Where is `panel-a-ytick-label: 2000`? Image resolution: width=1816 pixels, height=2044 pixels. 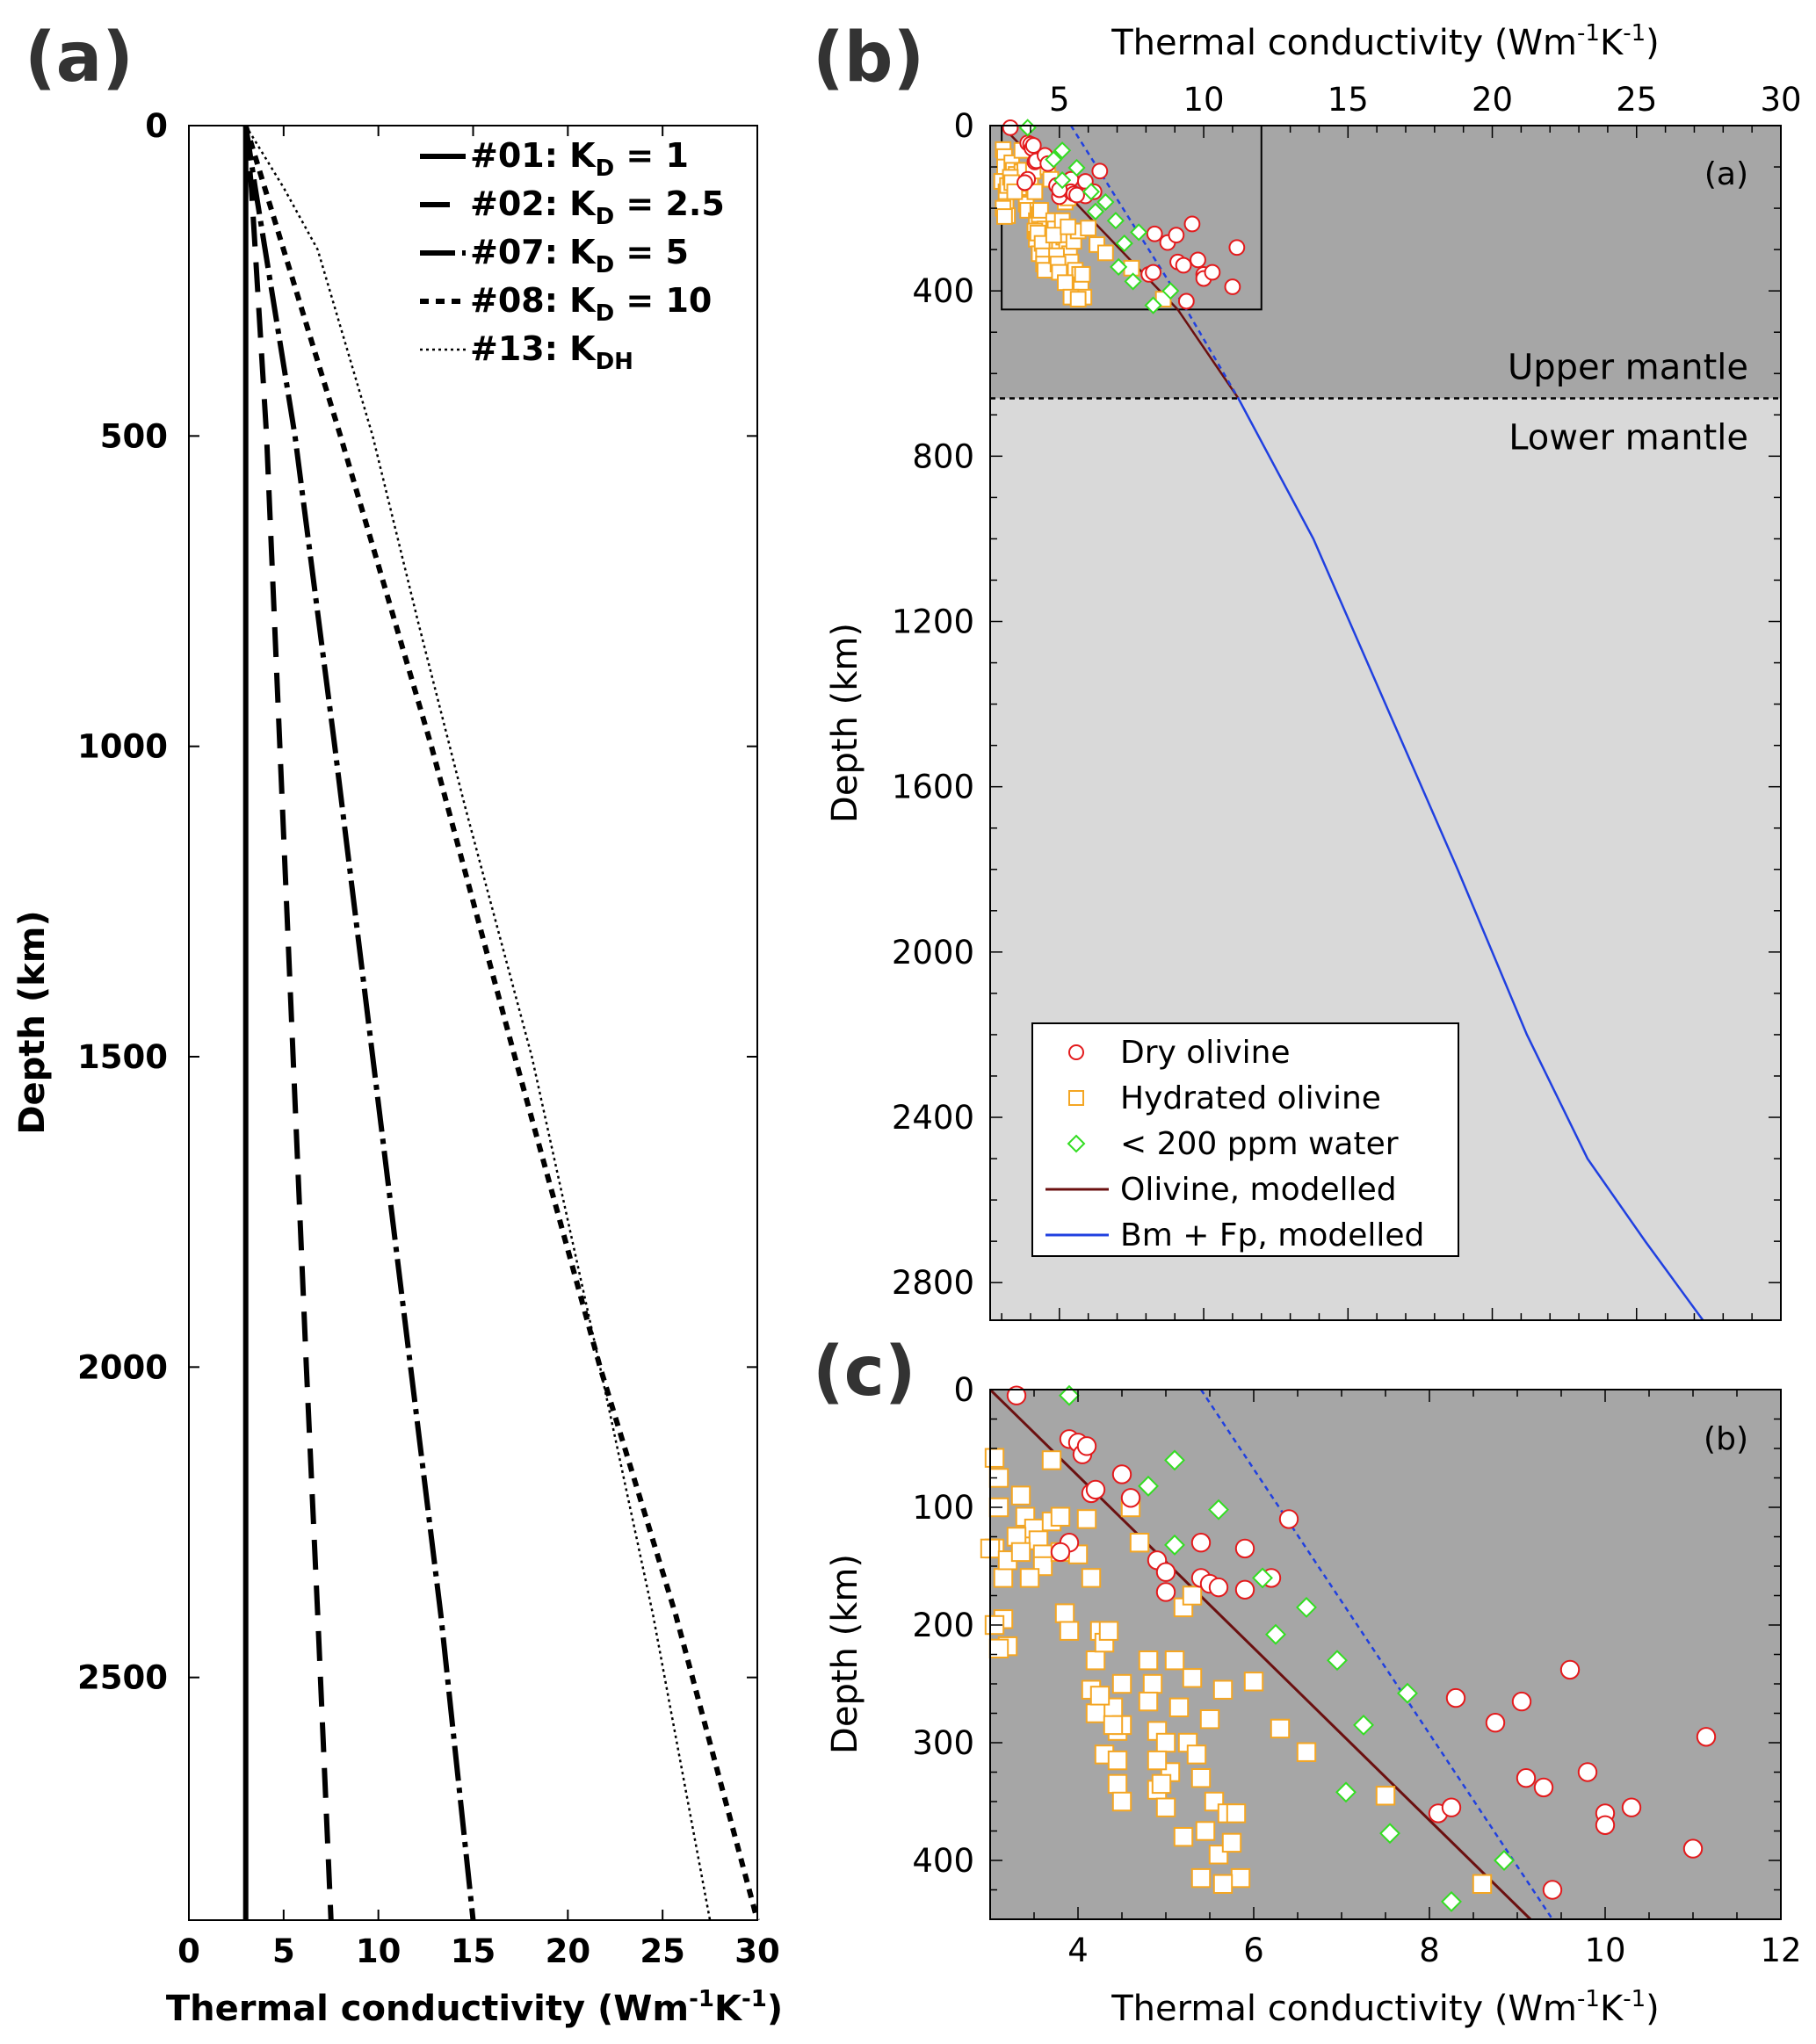 panel-a-ytick-label: 2000 is located at coordinates (123, 1367).